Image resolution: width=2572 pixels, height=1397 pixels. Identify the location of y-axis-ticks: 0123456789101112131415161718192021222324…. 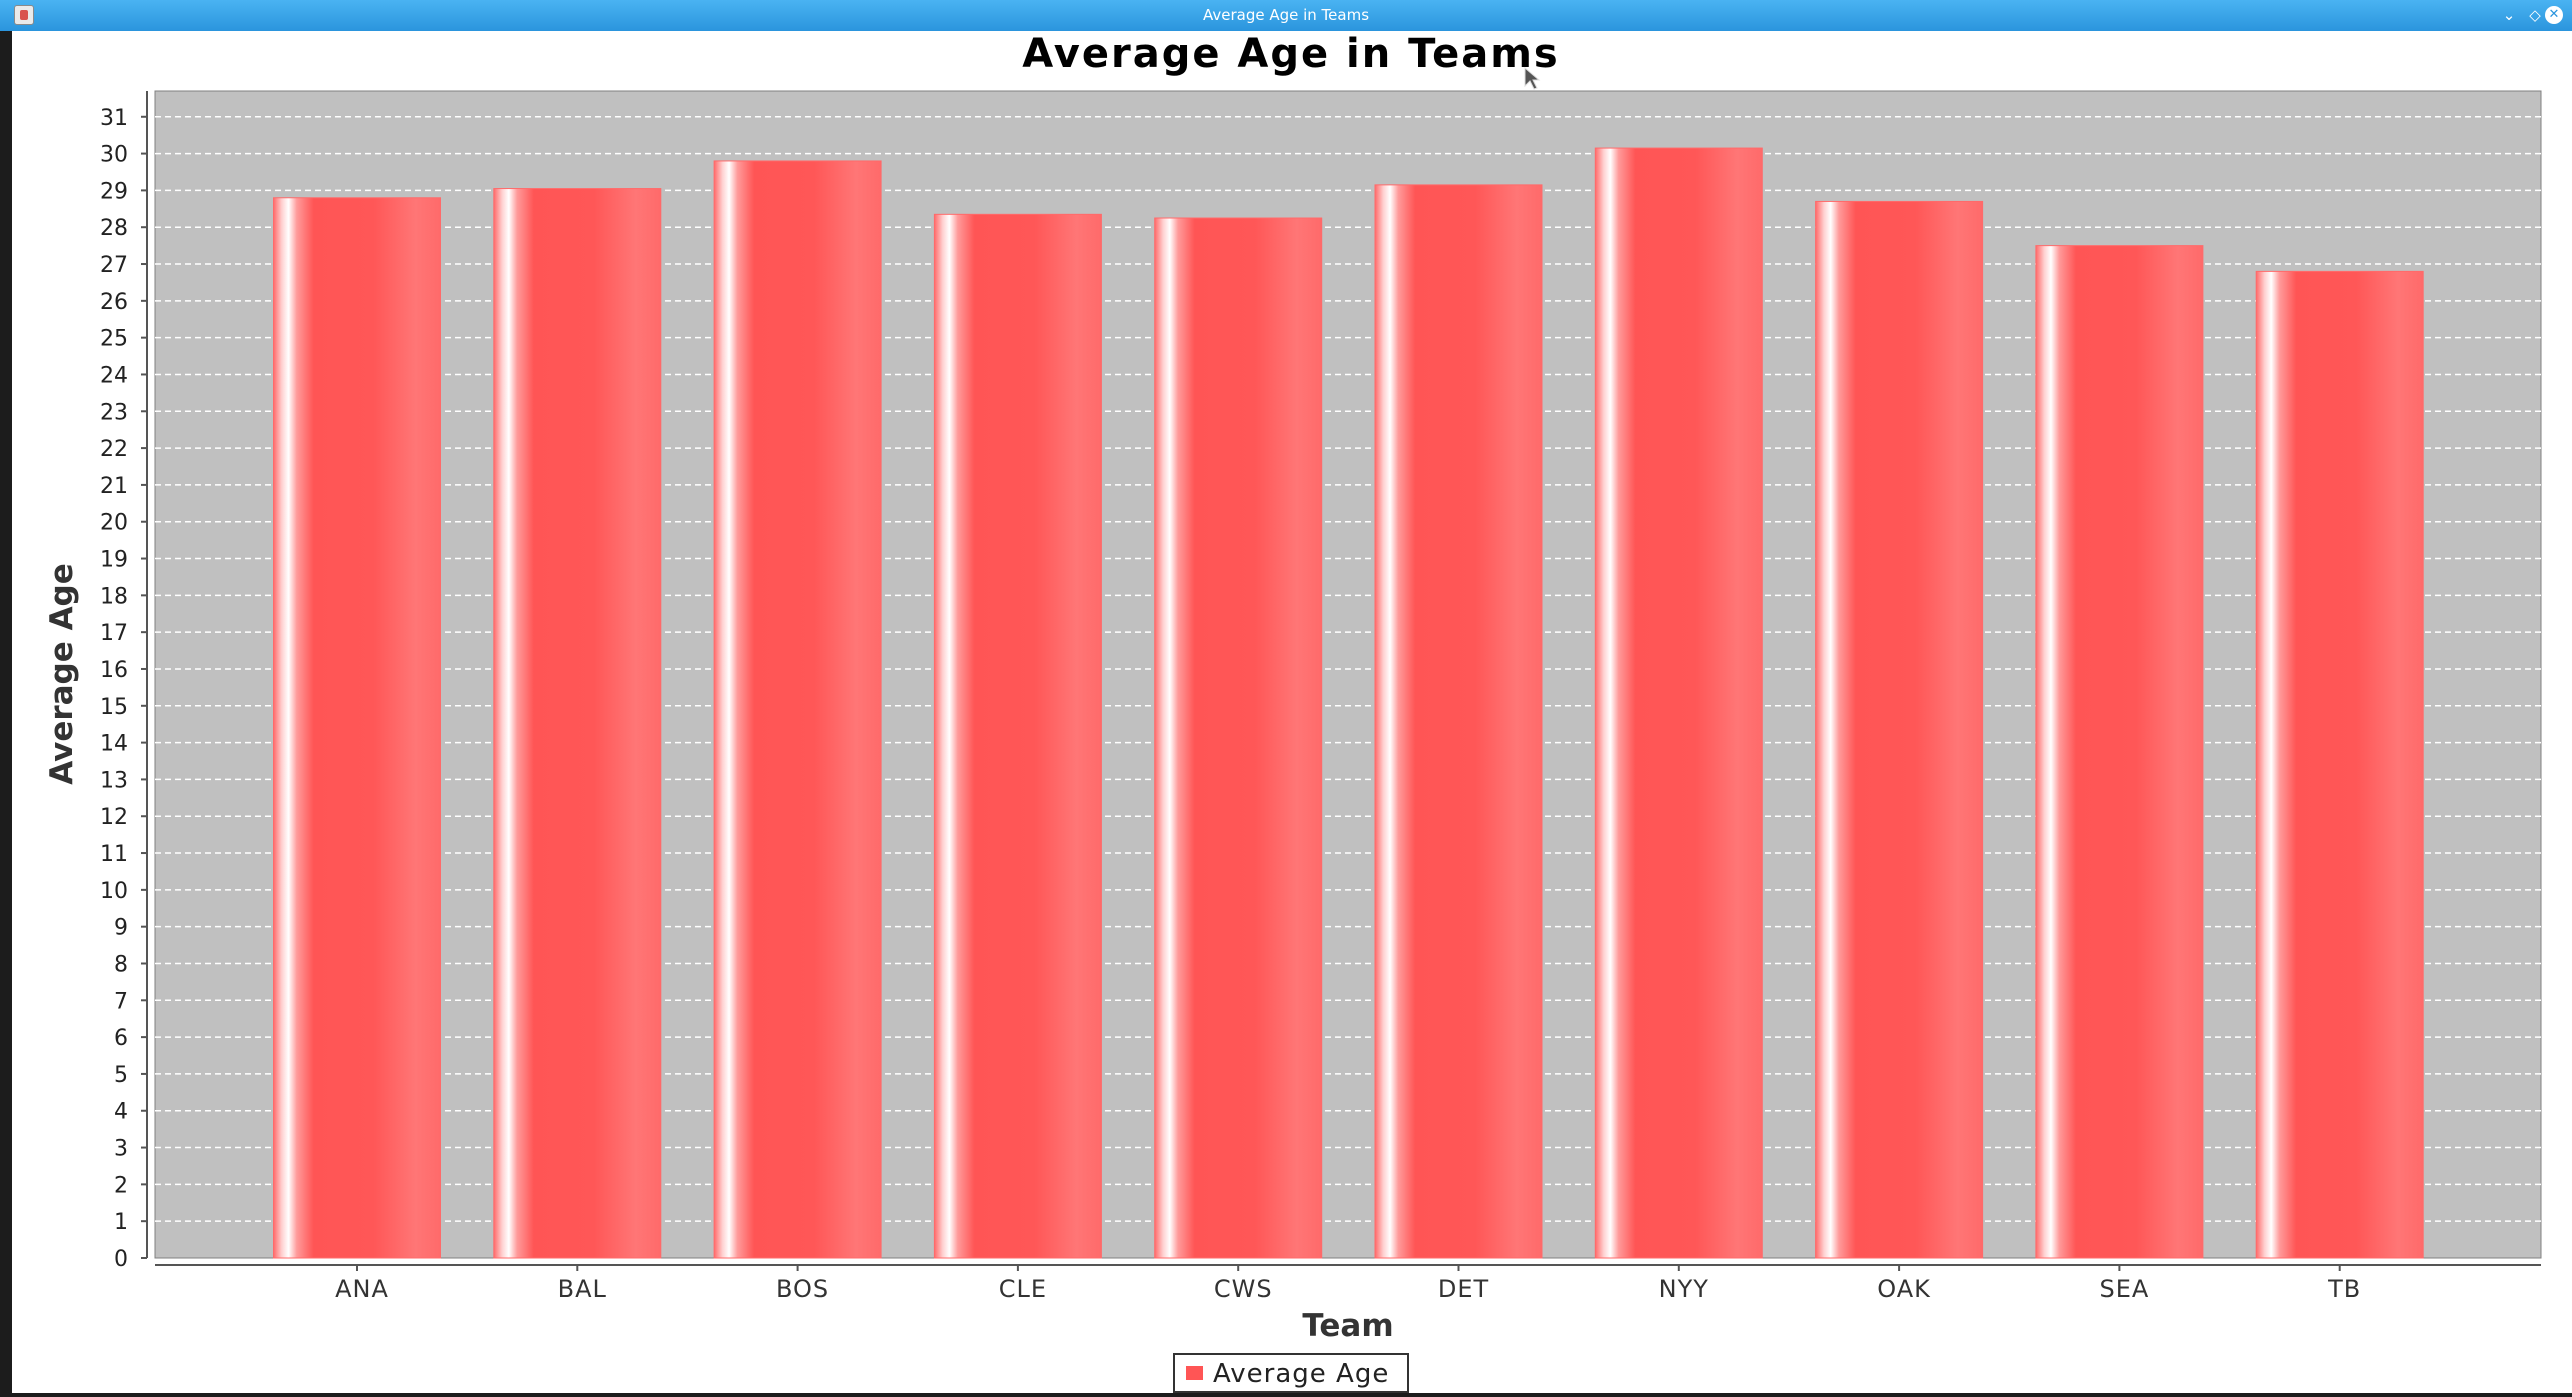
(123, 689).